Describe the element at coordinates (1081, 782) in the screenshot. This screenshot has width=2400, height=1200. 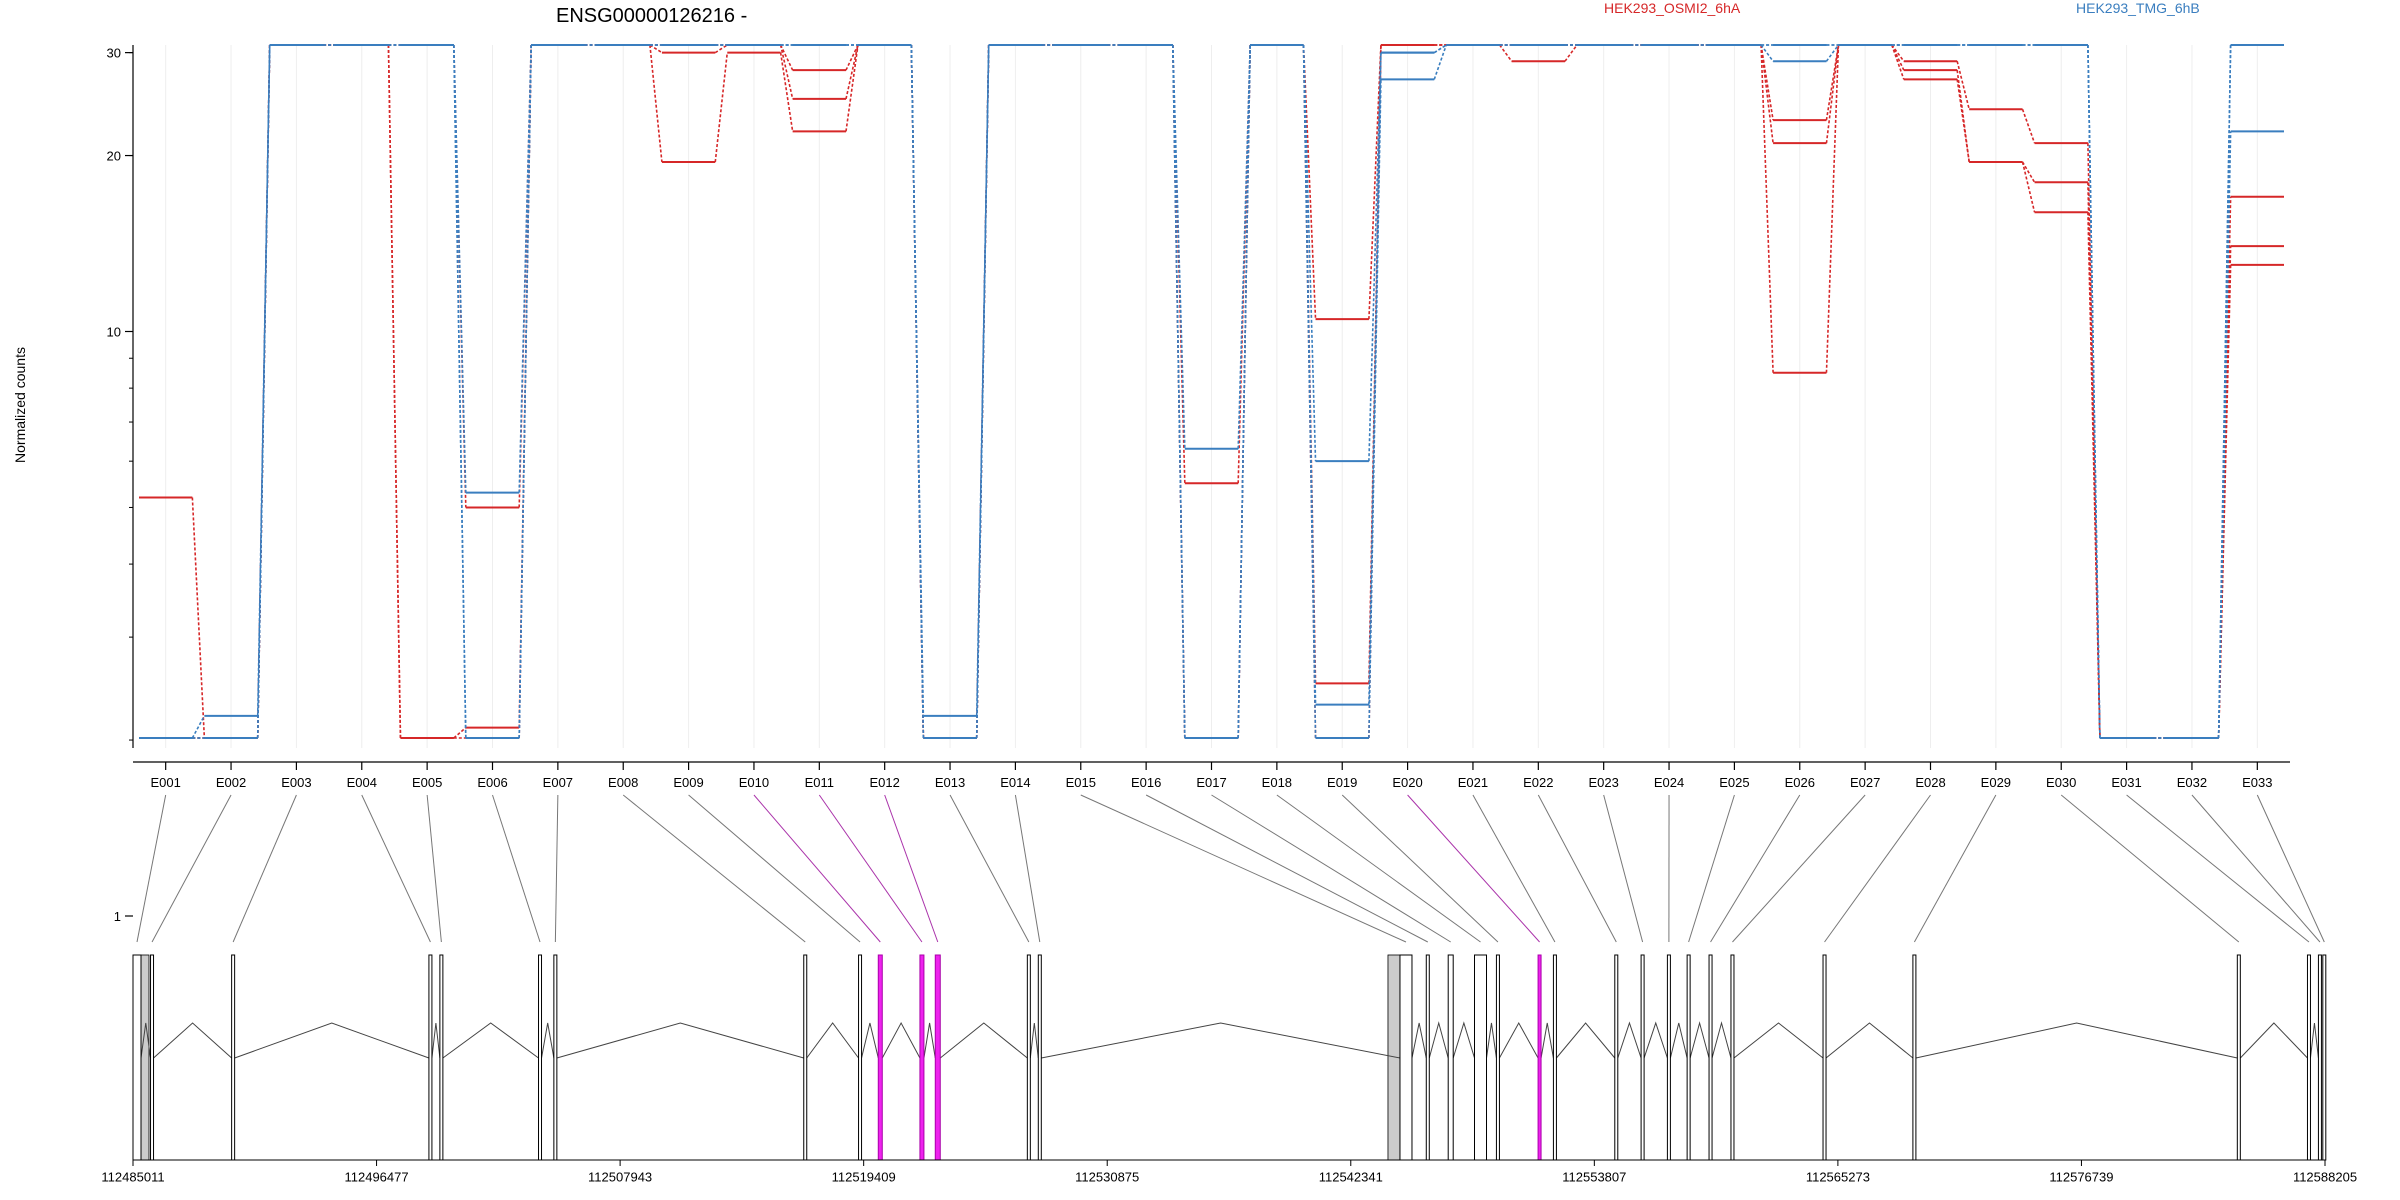
I see `exon-label: E015` at that location.